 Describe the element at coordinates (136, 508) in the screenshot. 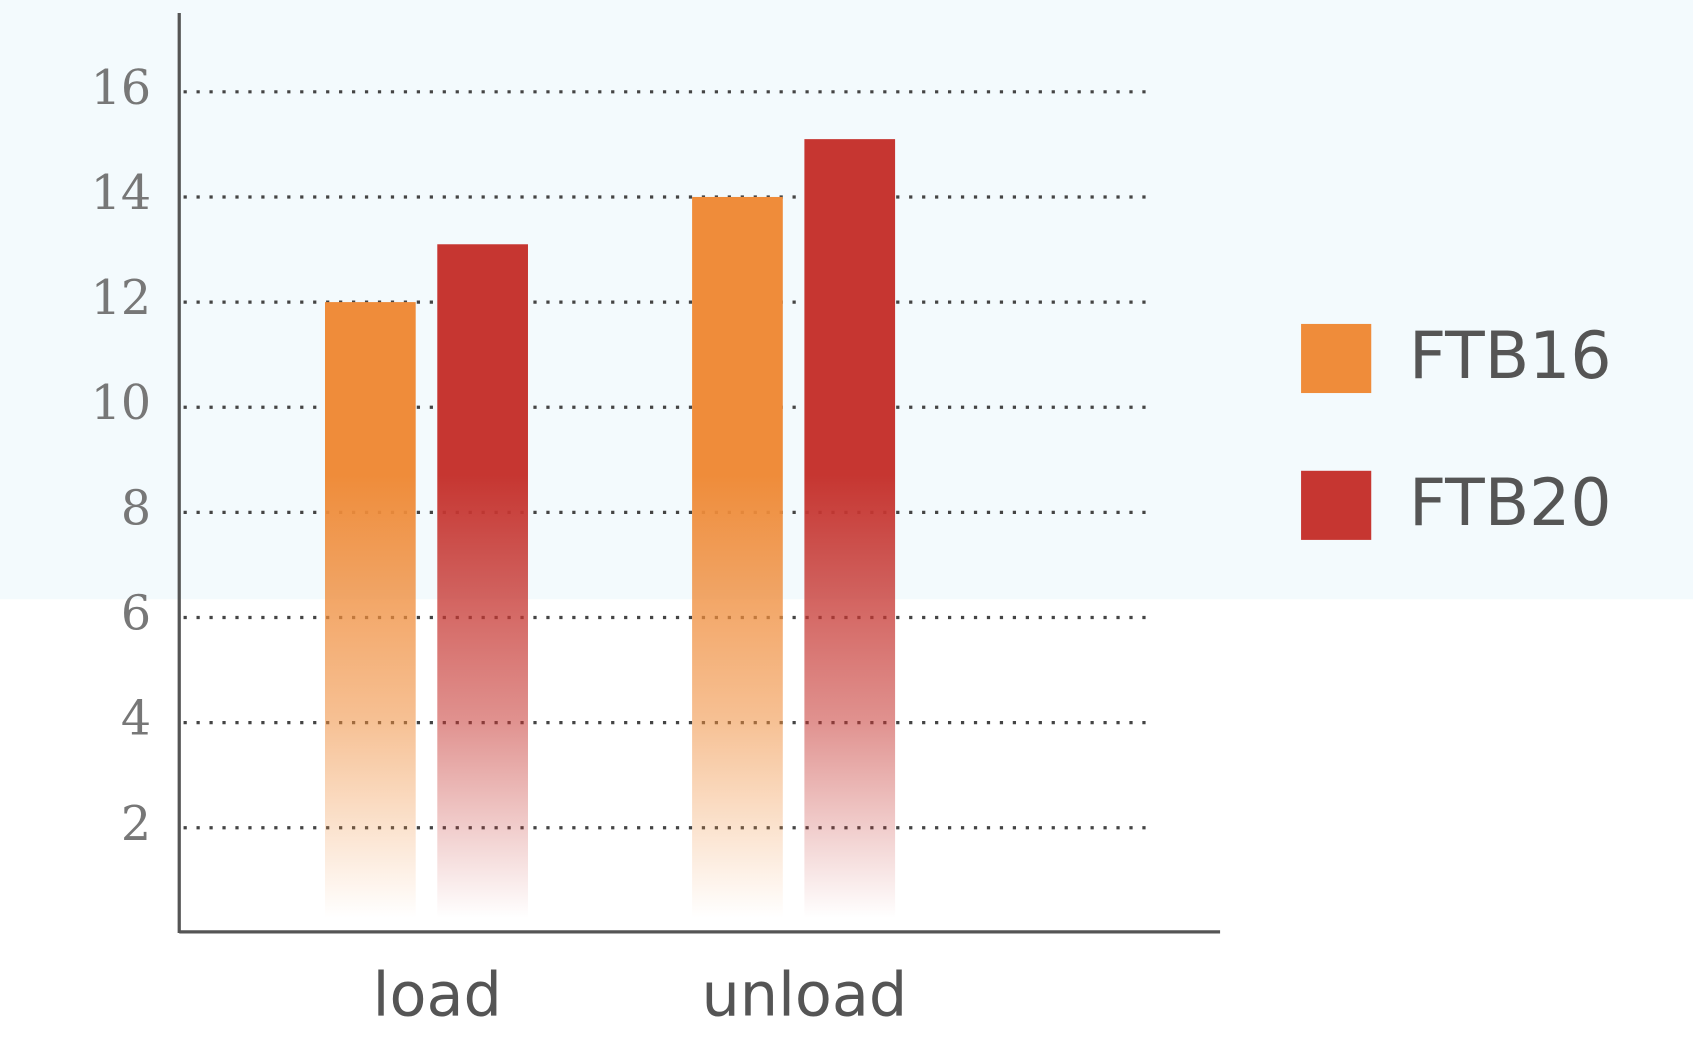

I see `y-tick-label: 8` at that location.